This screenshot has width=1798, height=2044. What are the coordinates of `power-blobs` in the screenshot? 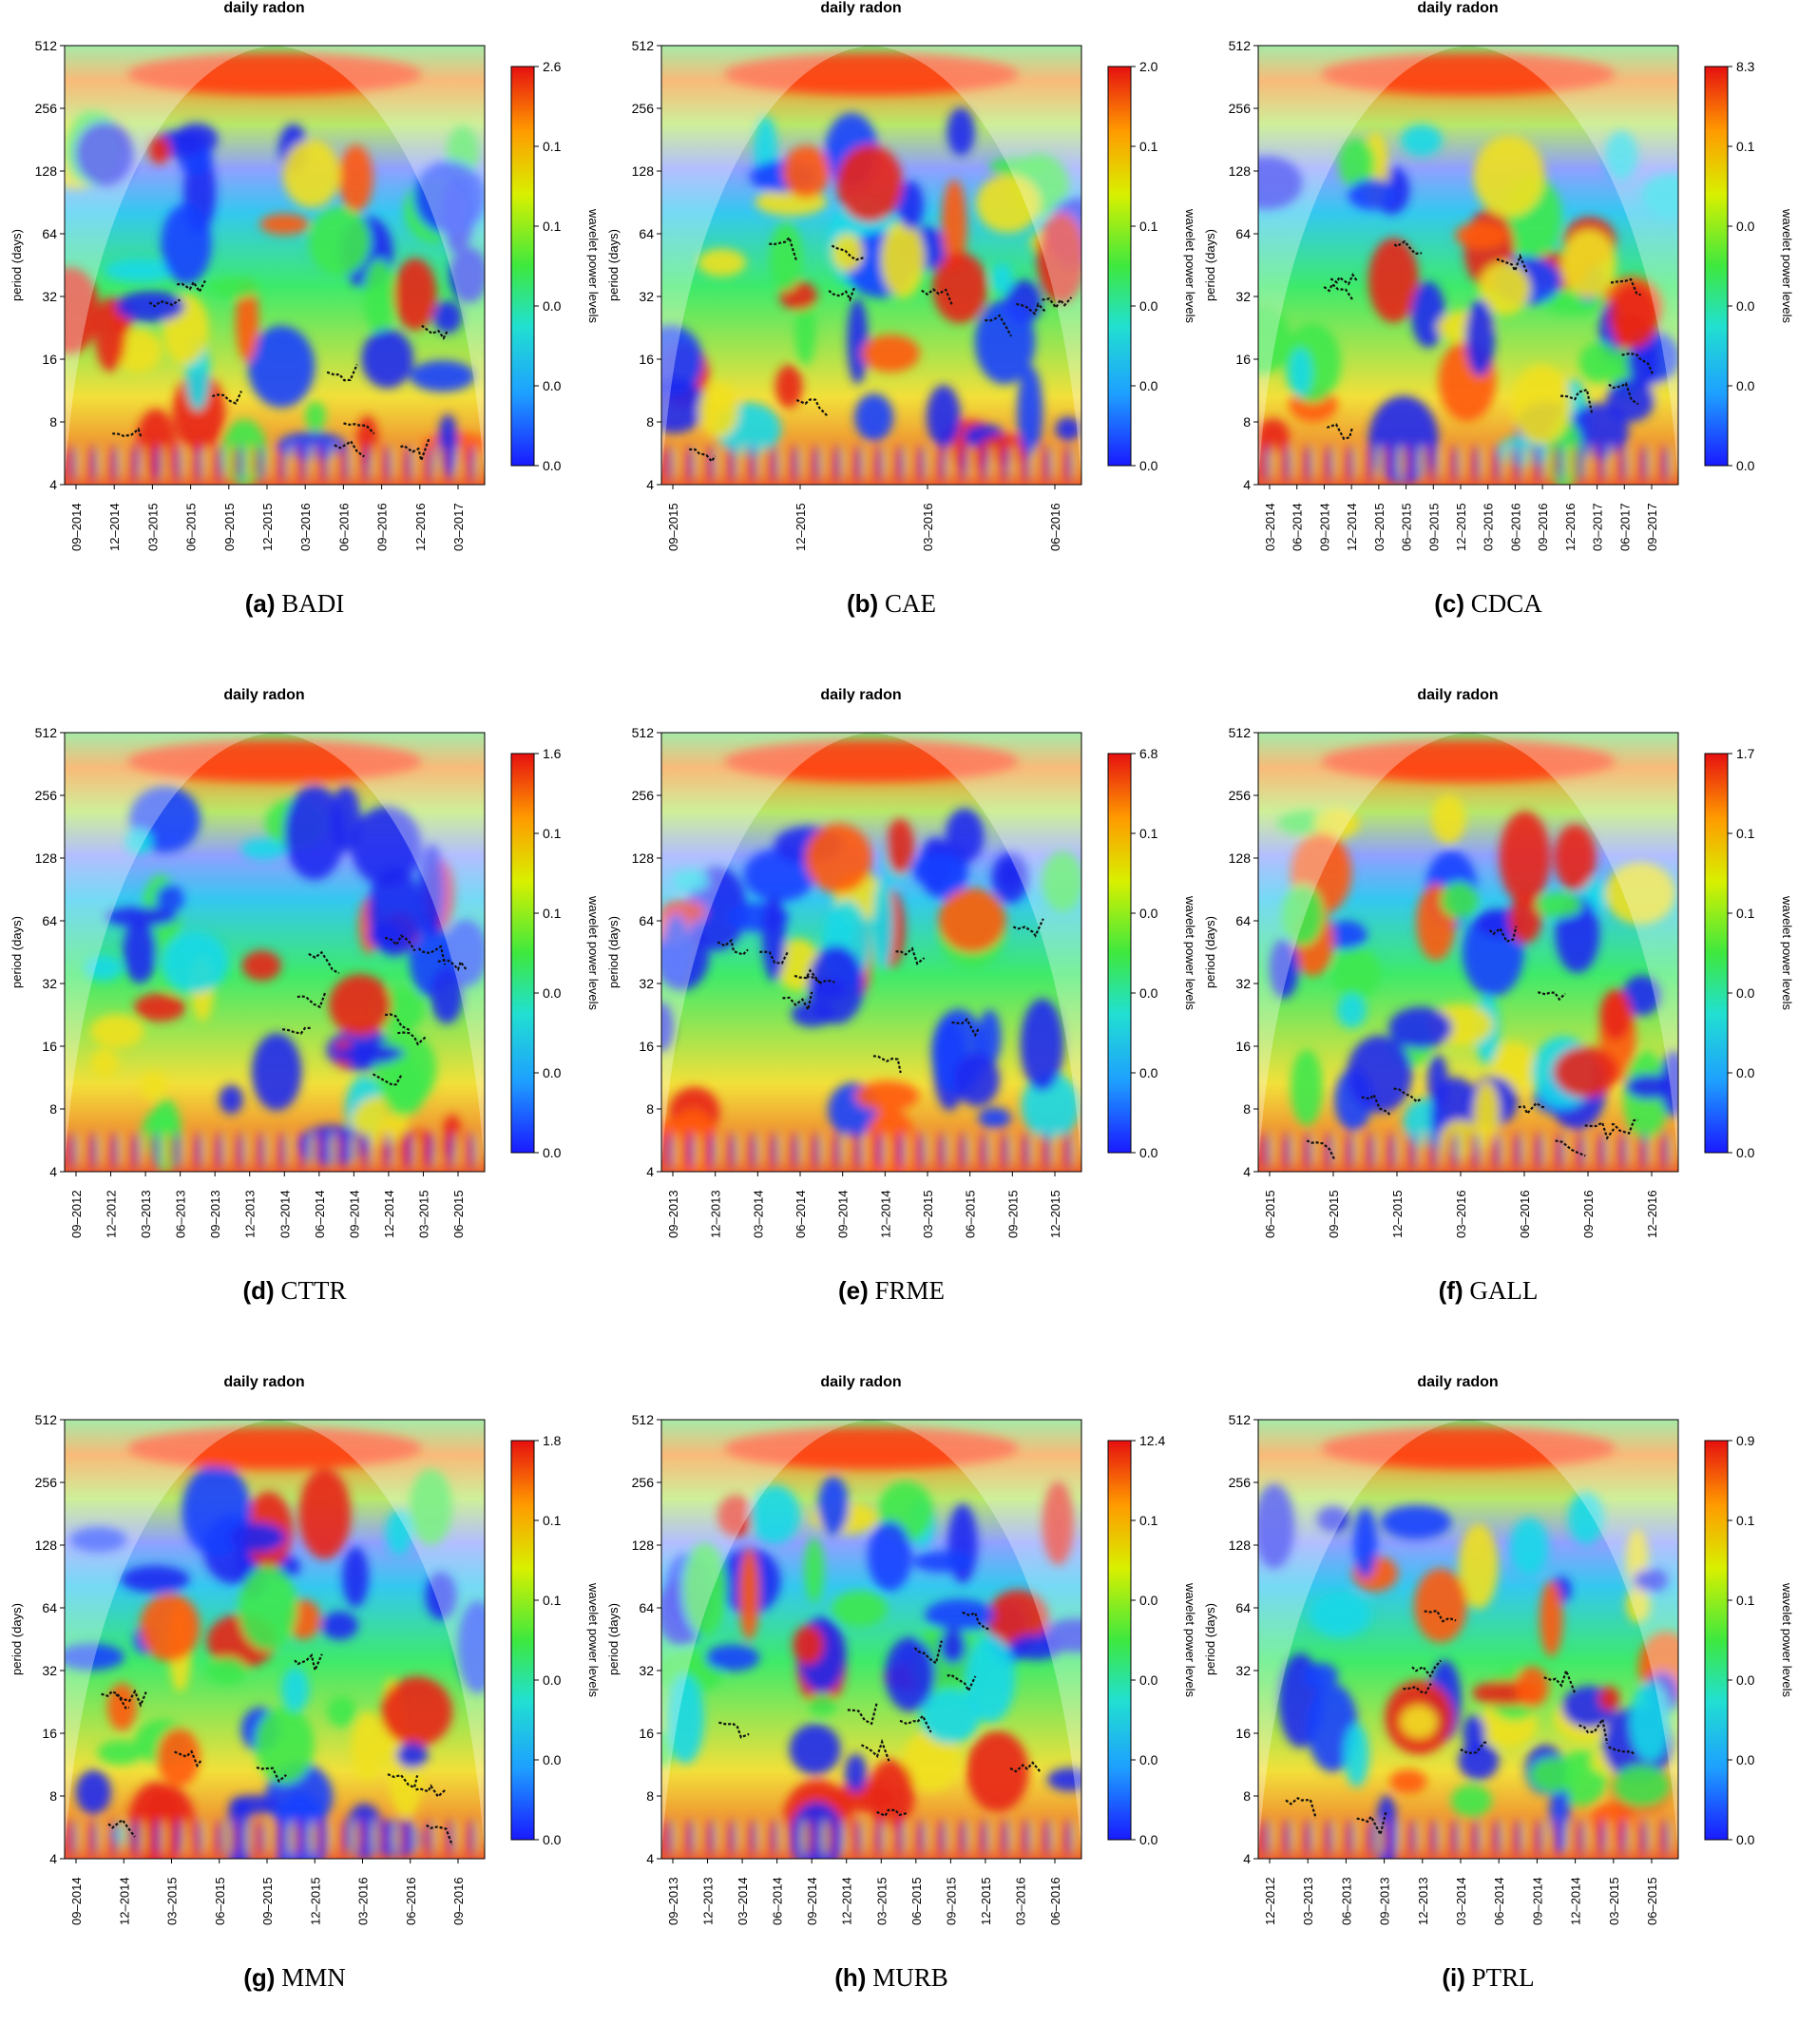 It's located at (871, 1643).